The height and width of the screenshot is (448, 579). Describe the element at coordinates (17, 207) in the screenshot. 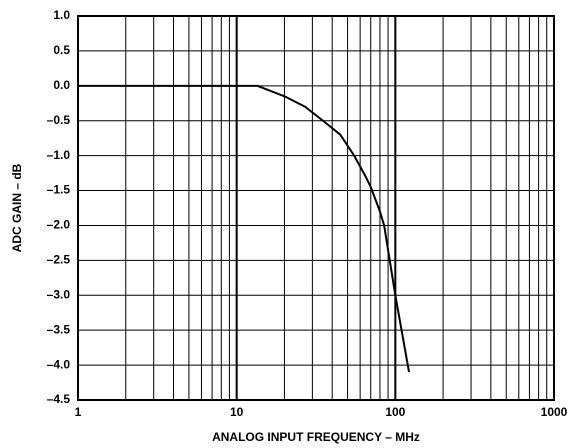

I see `y-axis-label: ADC GAIN – dB` at that location.